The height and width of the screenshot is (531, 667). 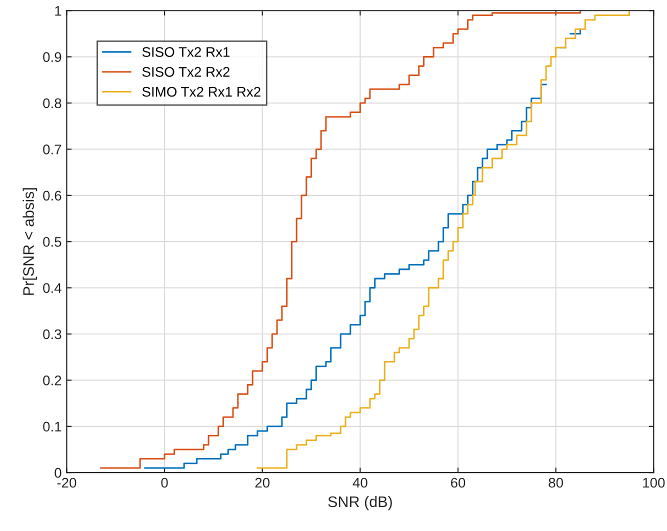 What do you see at coordinates (52, 57) in the screenshot?
I see `y-tick-label: 0.9` at bounding box center [52, 57].